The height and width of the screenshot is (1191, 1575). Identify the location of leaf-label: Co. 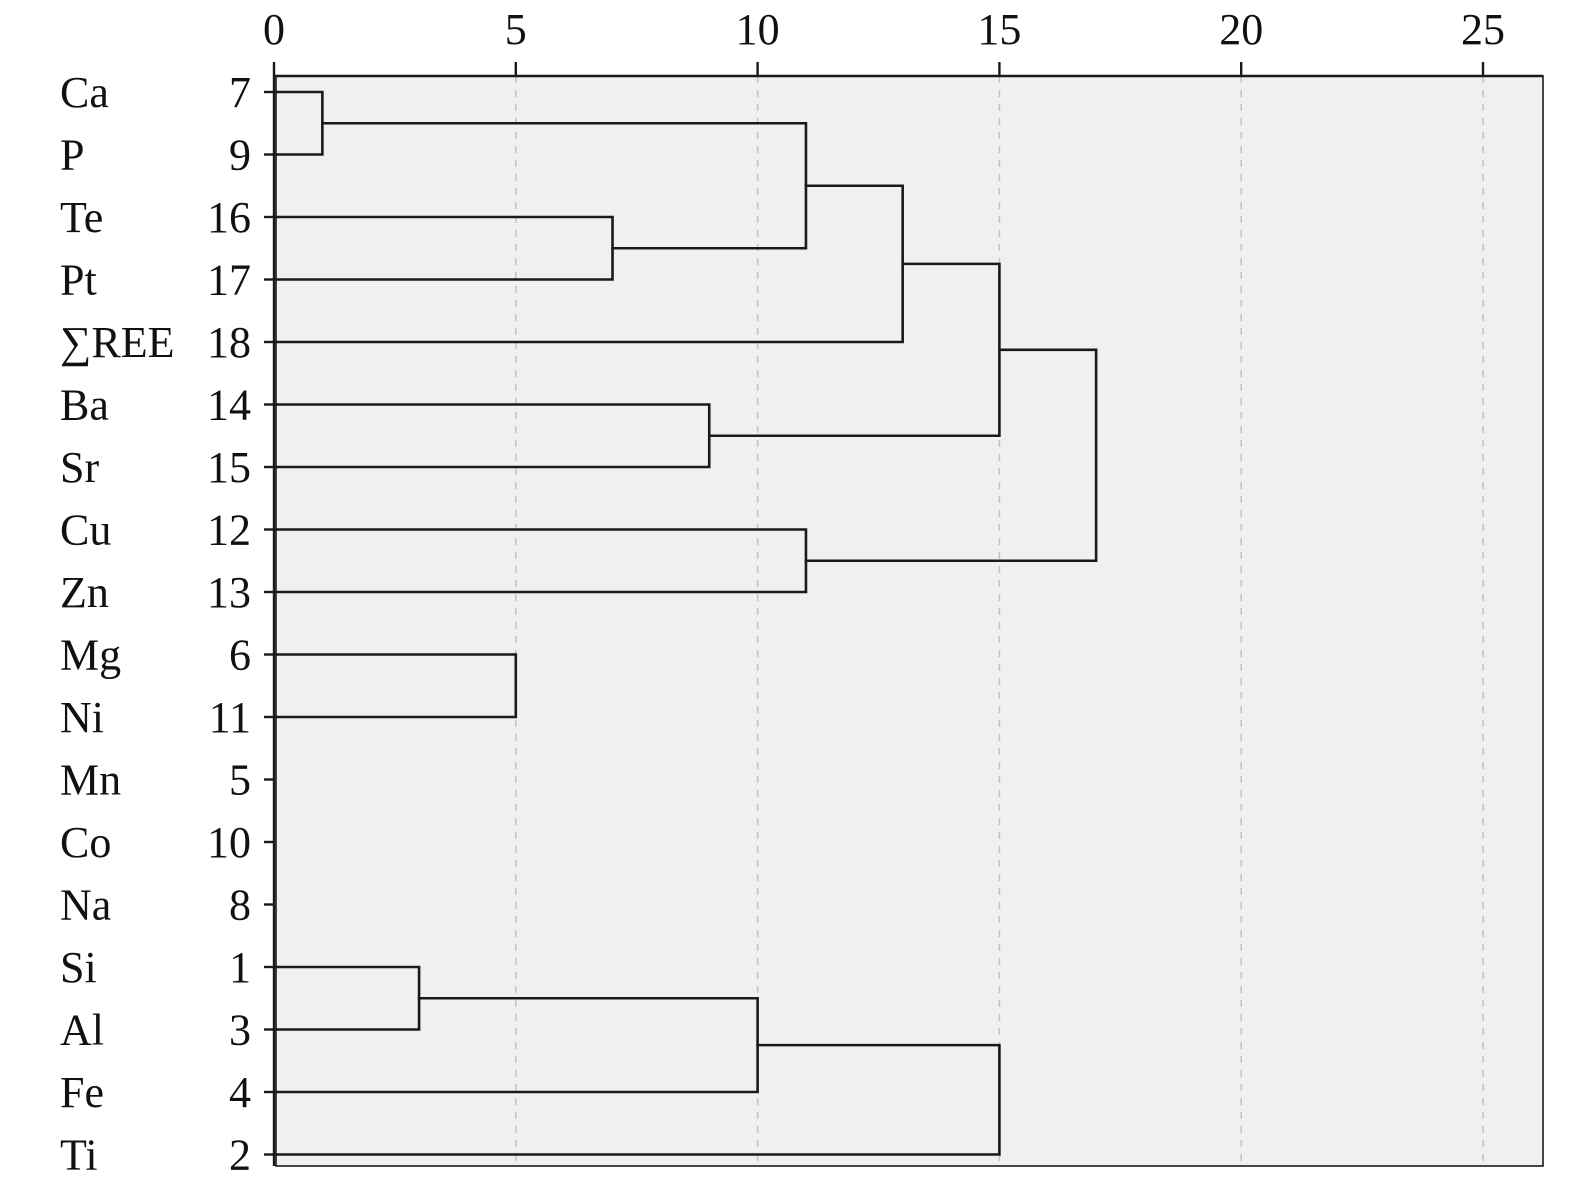
(85, 842).